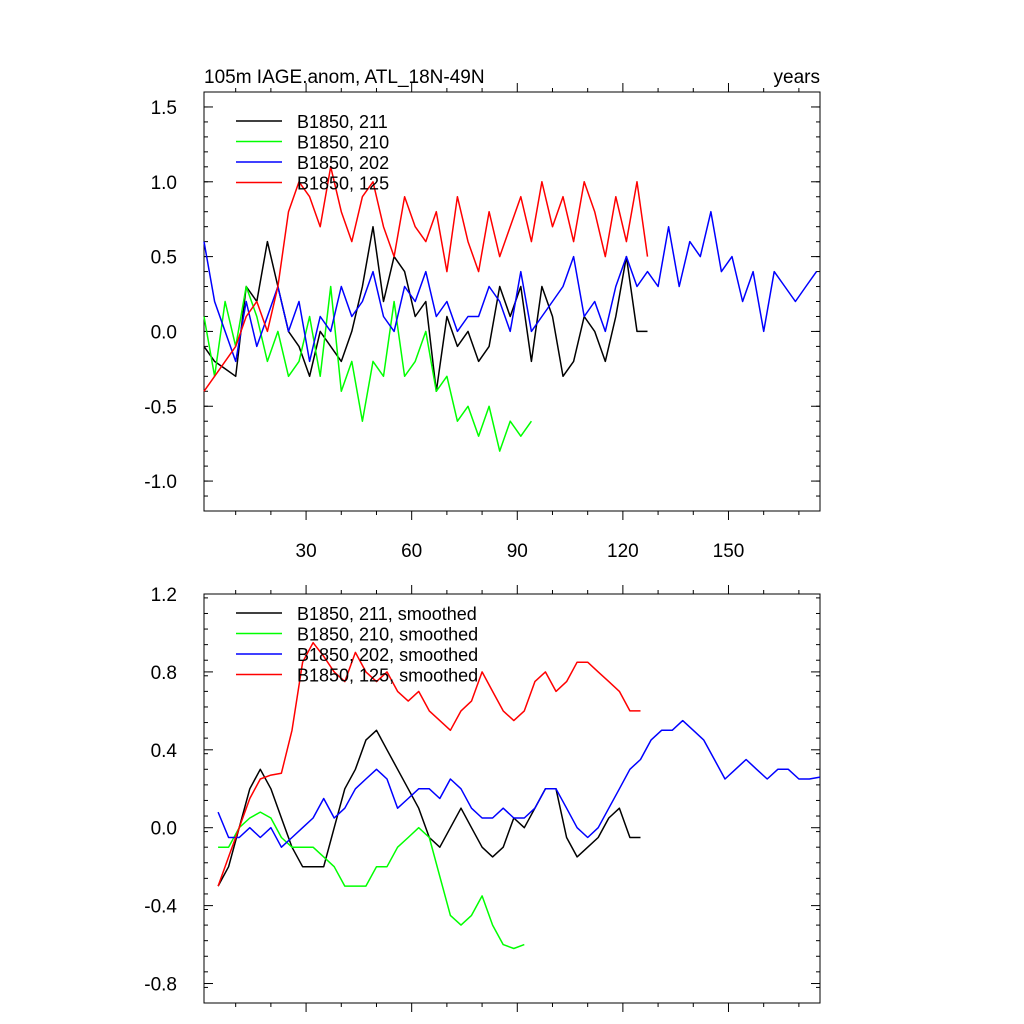 This screenshot has height=1024, width=1024. Describe the element at coordinates (164, 595) in the screenshot. I see `y-tick-label: 1.2` at that location.